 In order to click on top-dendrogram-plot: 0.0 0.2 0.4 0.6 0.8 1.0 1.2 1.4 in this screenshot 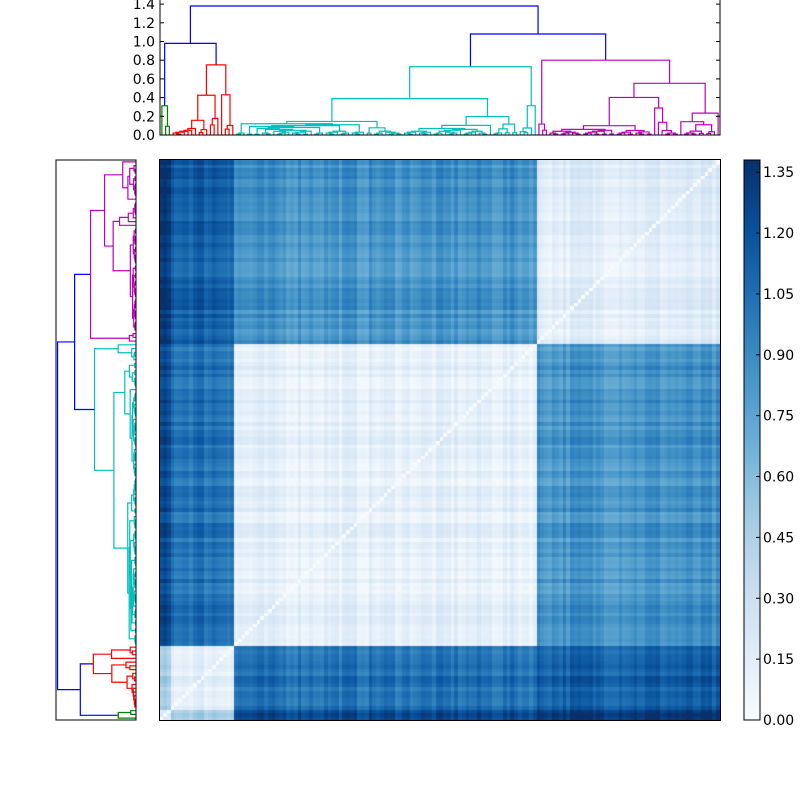, I will do `click(427, 72)`.